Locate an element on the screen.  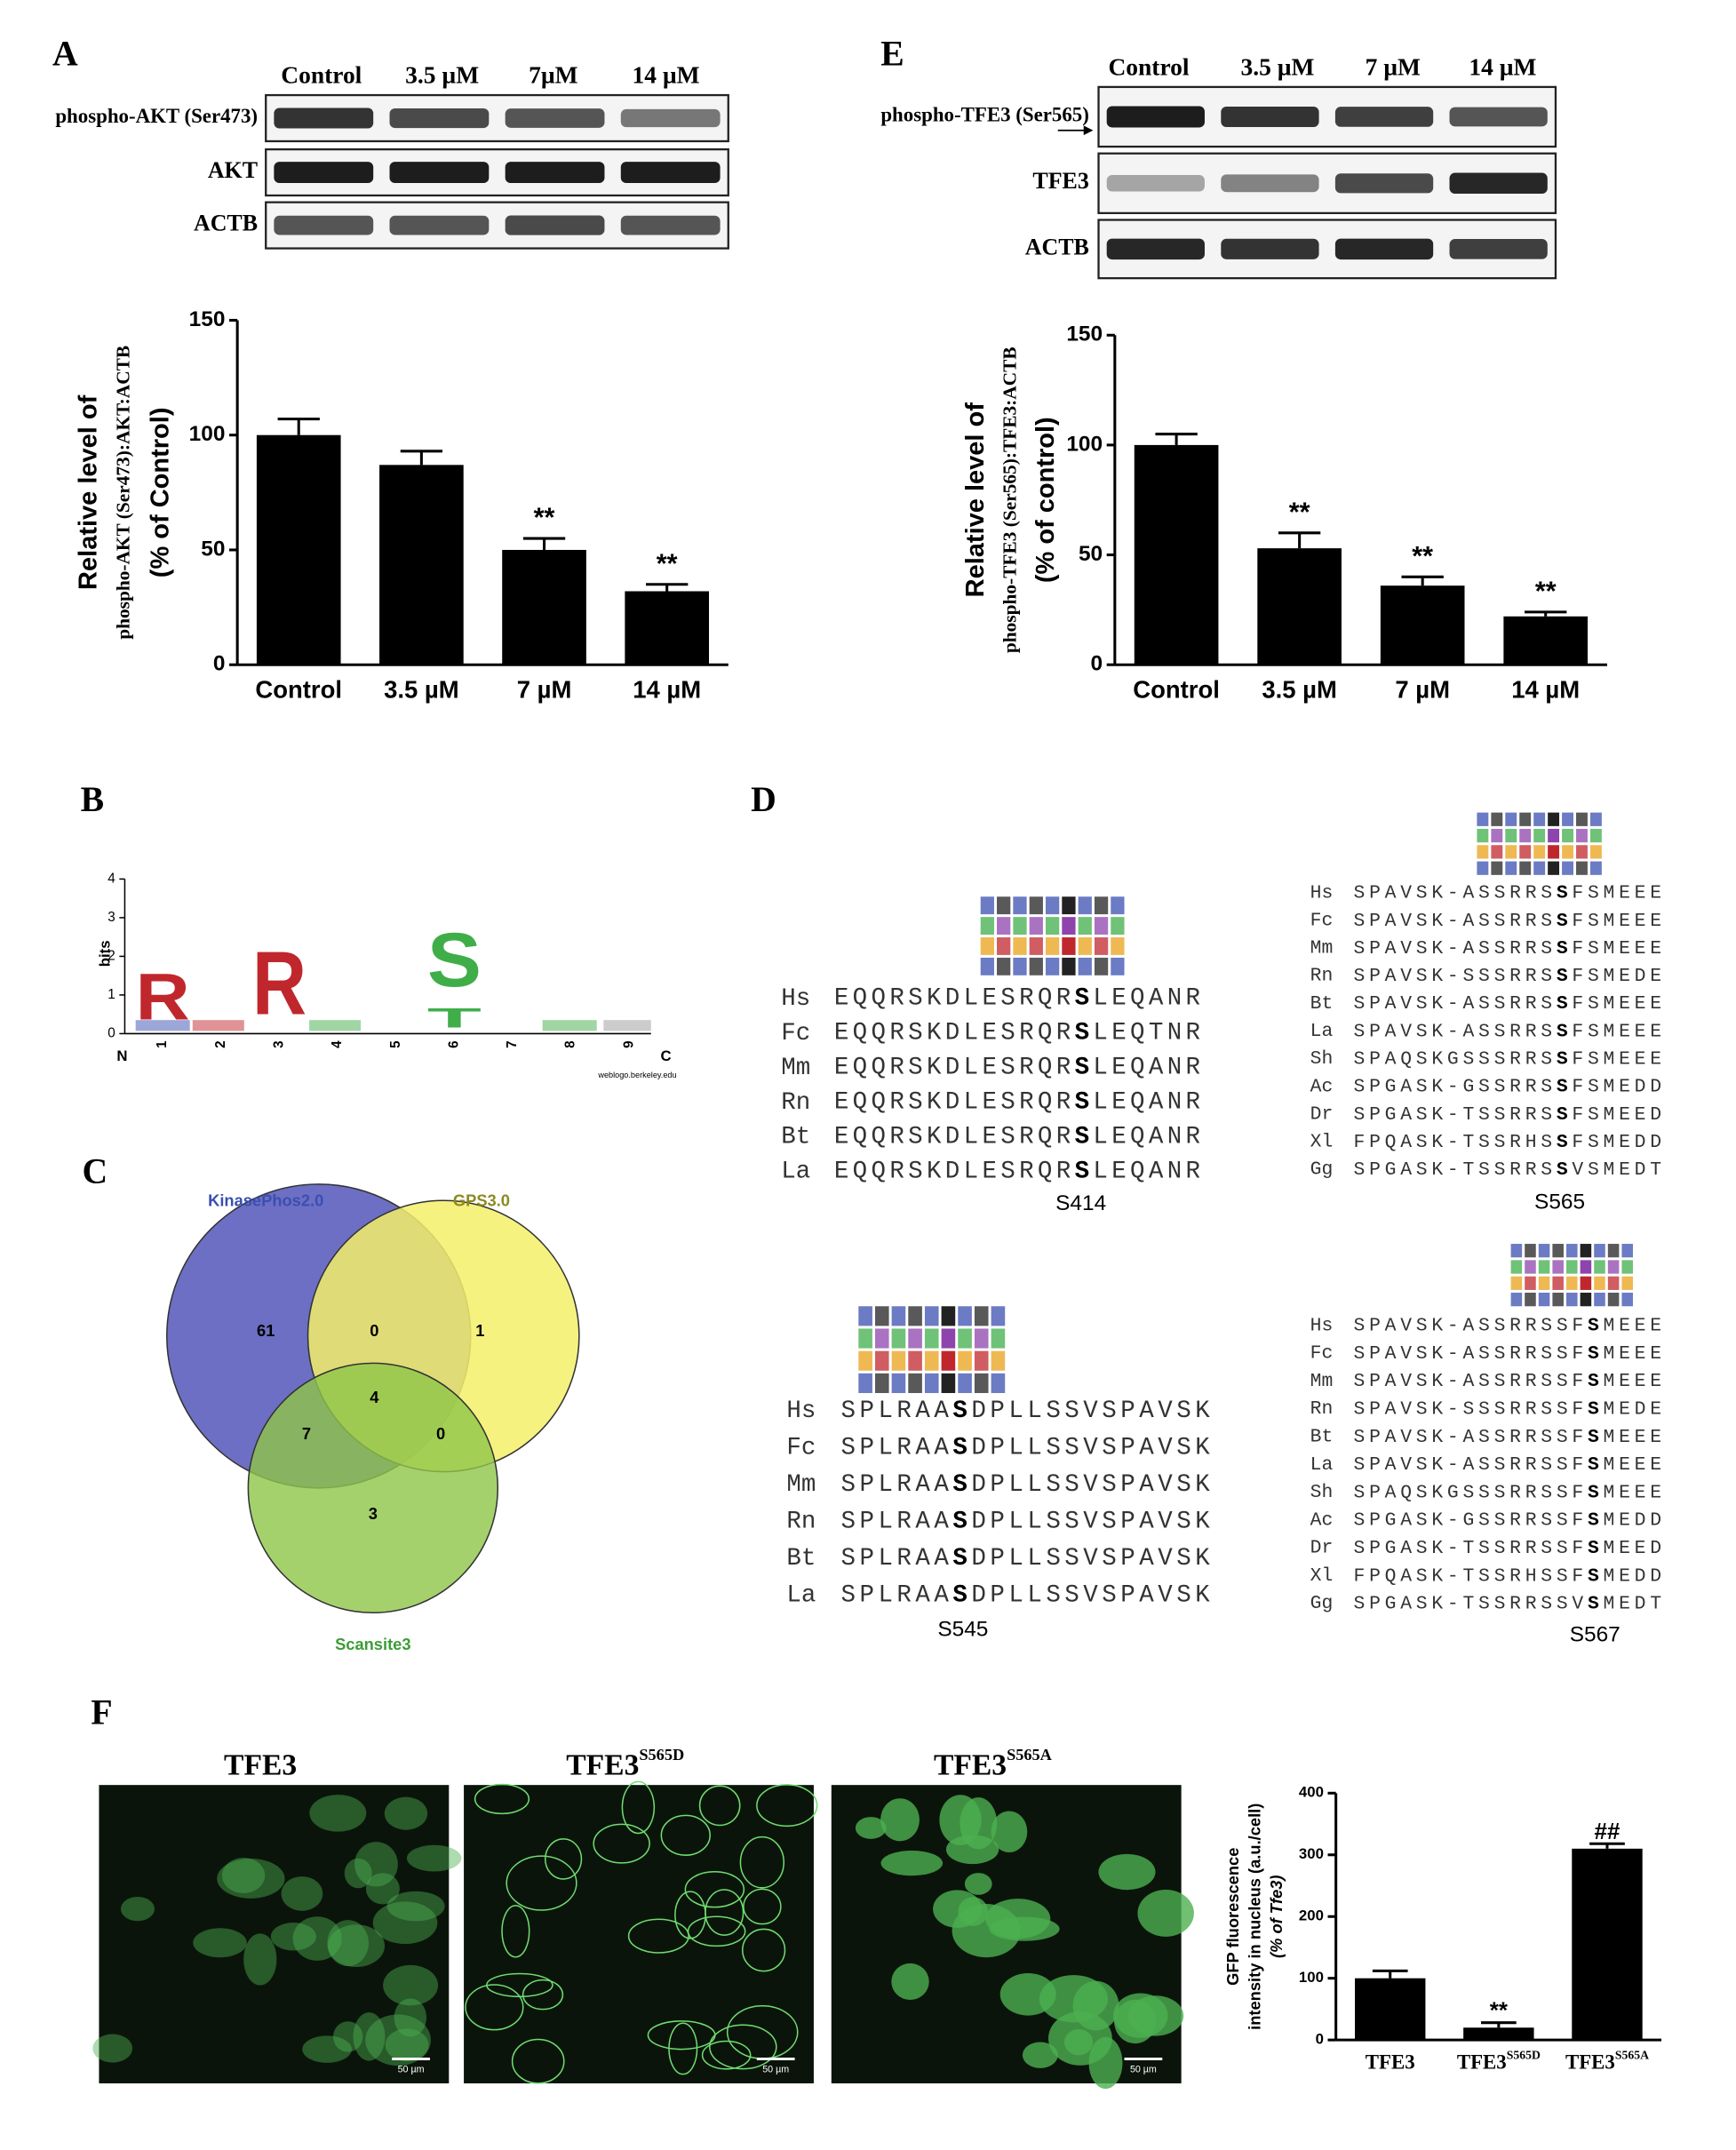
scale-bar-label: 50 µm is located at coordinates (775, 2070).